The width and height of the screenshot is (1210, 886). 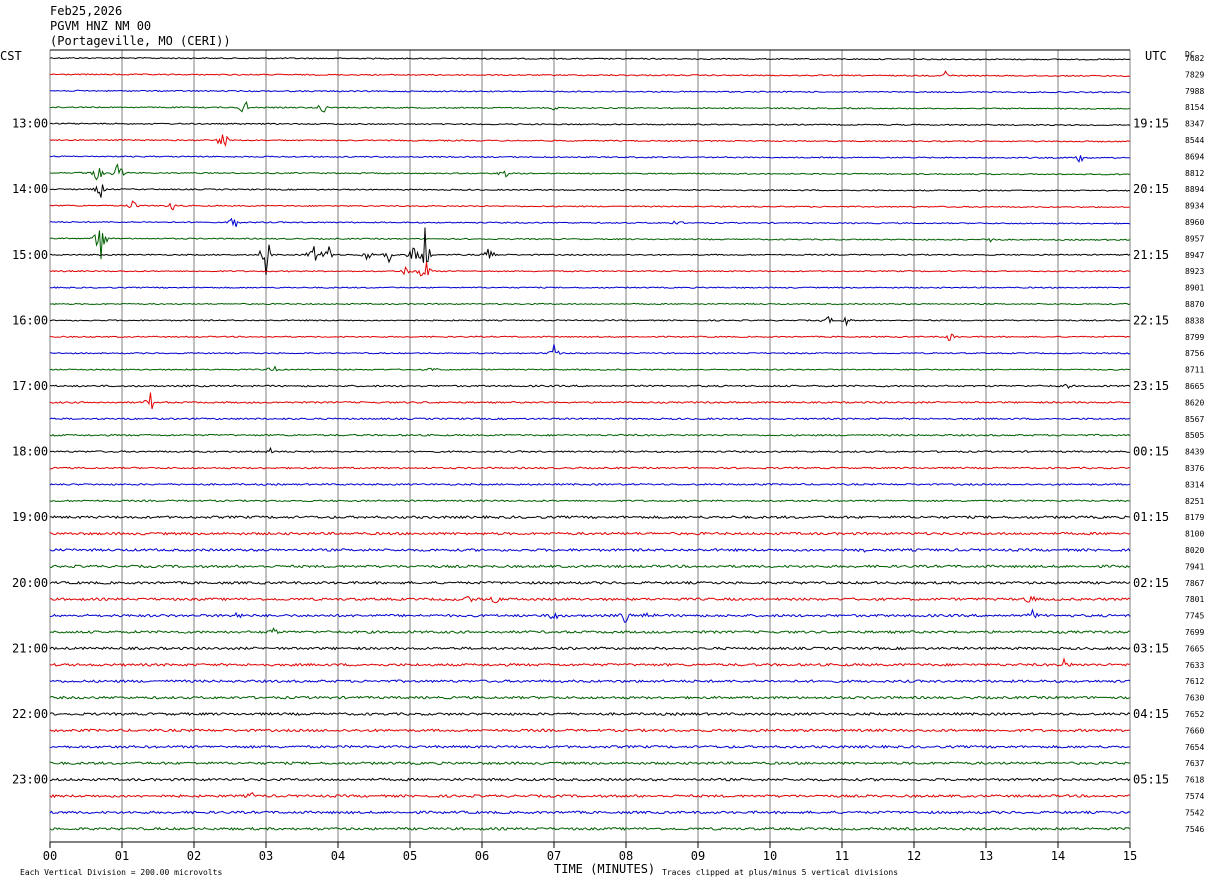 What do you see at coordinates (30, 648) in the screenshot?
I see `left-time-label: 21:00` at bounding box center [30, 648].